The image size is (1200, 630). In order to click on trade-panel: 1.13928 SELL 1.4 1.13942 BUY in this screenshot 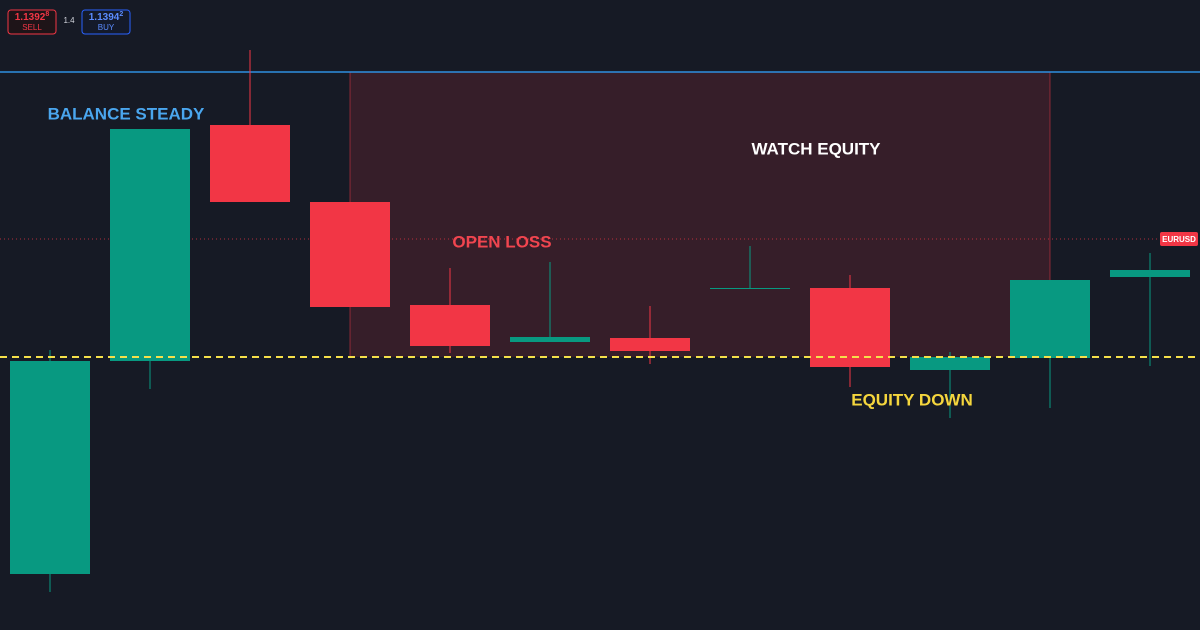, I will do `click(69, 22)`.